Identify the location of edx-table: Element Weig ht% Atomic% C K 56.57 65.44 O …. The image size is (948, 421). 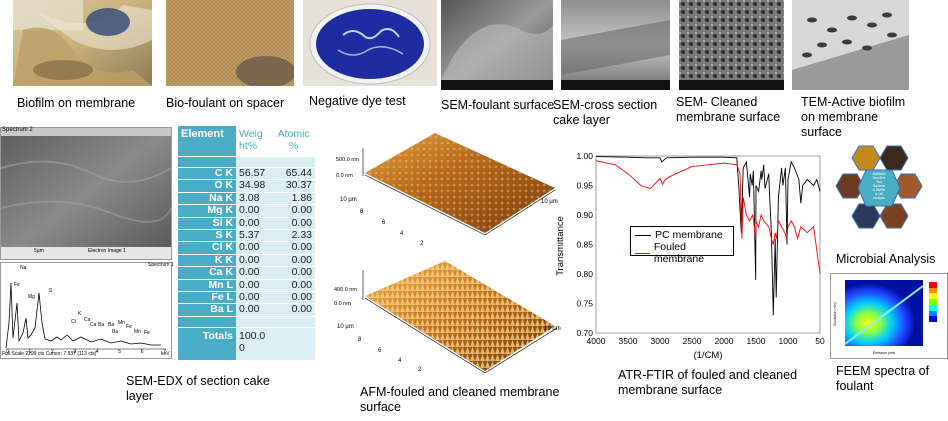
(246, 243).